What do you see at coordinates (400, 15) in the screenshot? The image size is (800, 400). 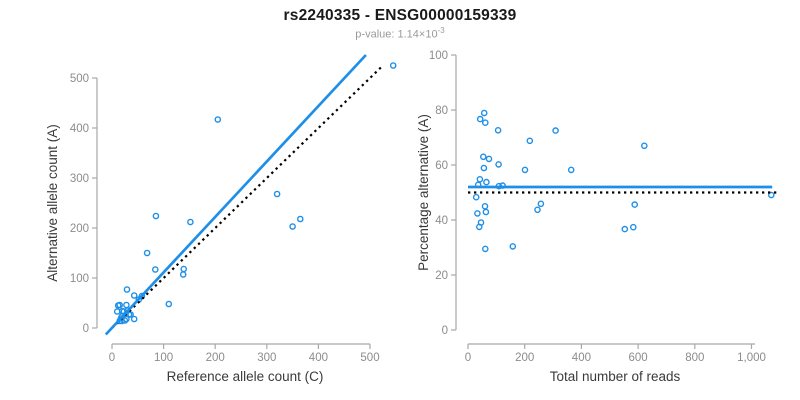 I see `figure-title: rs2240335 - ENSG00000159339` at bounding box center [400, 15].